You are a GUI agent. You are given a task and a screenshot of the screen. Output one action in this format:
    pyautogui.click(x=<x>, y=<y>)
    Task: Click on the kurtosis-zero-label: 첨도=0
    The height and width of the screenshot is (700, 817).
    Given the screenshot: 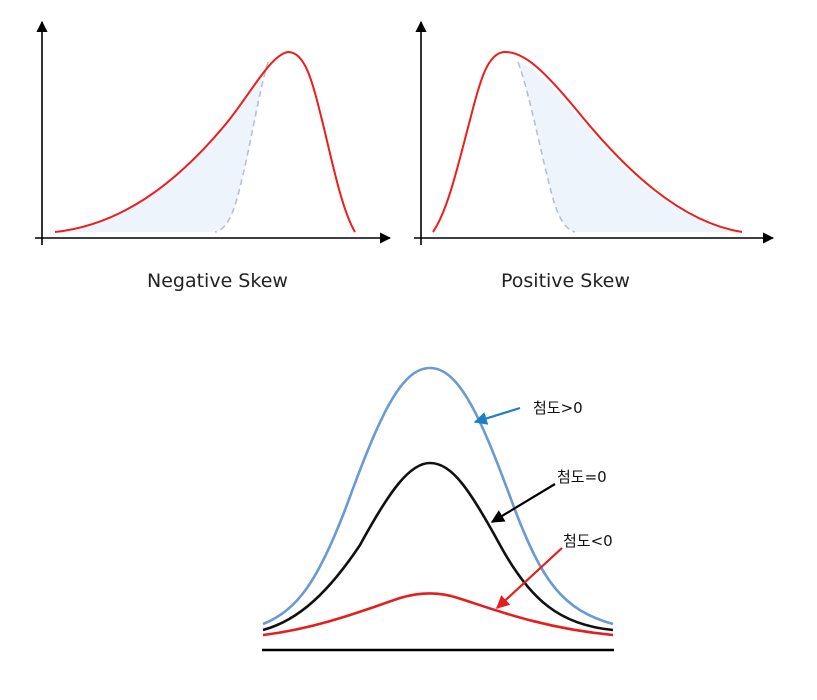 What is the action you would take?
    pyautogui.click(x=582, y=477)
    